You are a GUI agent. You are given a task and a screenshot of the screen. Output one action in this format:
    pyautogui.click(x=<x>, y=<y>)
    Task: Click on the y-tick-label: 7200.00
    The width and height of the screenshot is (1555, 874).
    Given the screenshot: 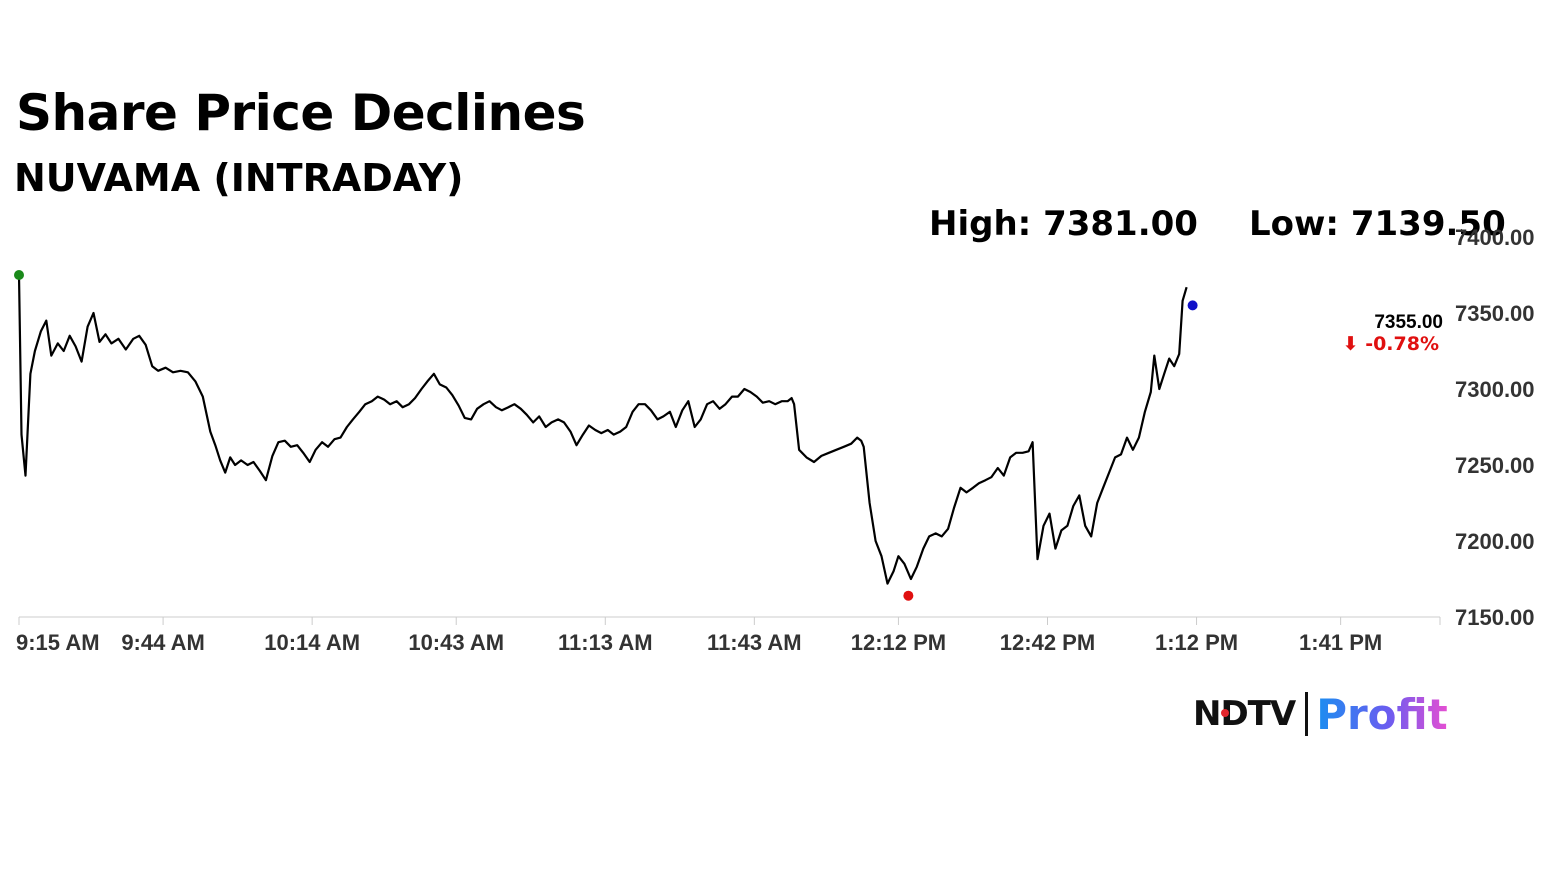 What is the action you would take?
    pyautogui.click(x=1495, y=541)
    